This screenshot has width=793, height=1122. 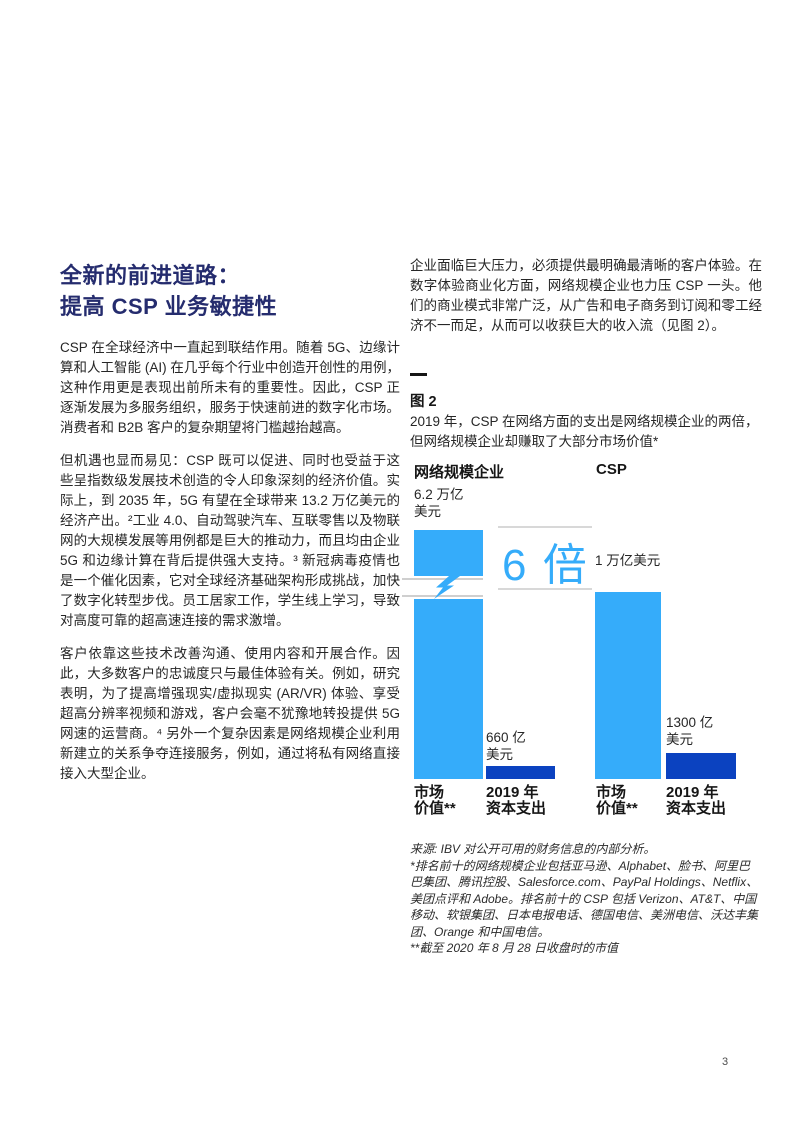 What do you see at coordinates (448, 654) in the screenshot?
I see `webscale-market-value-bar` at bounding box center [448, 654].